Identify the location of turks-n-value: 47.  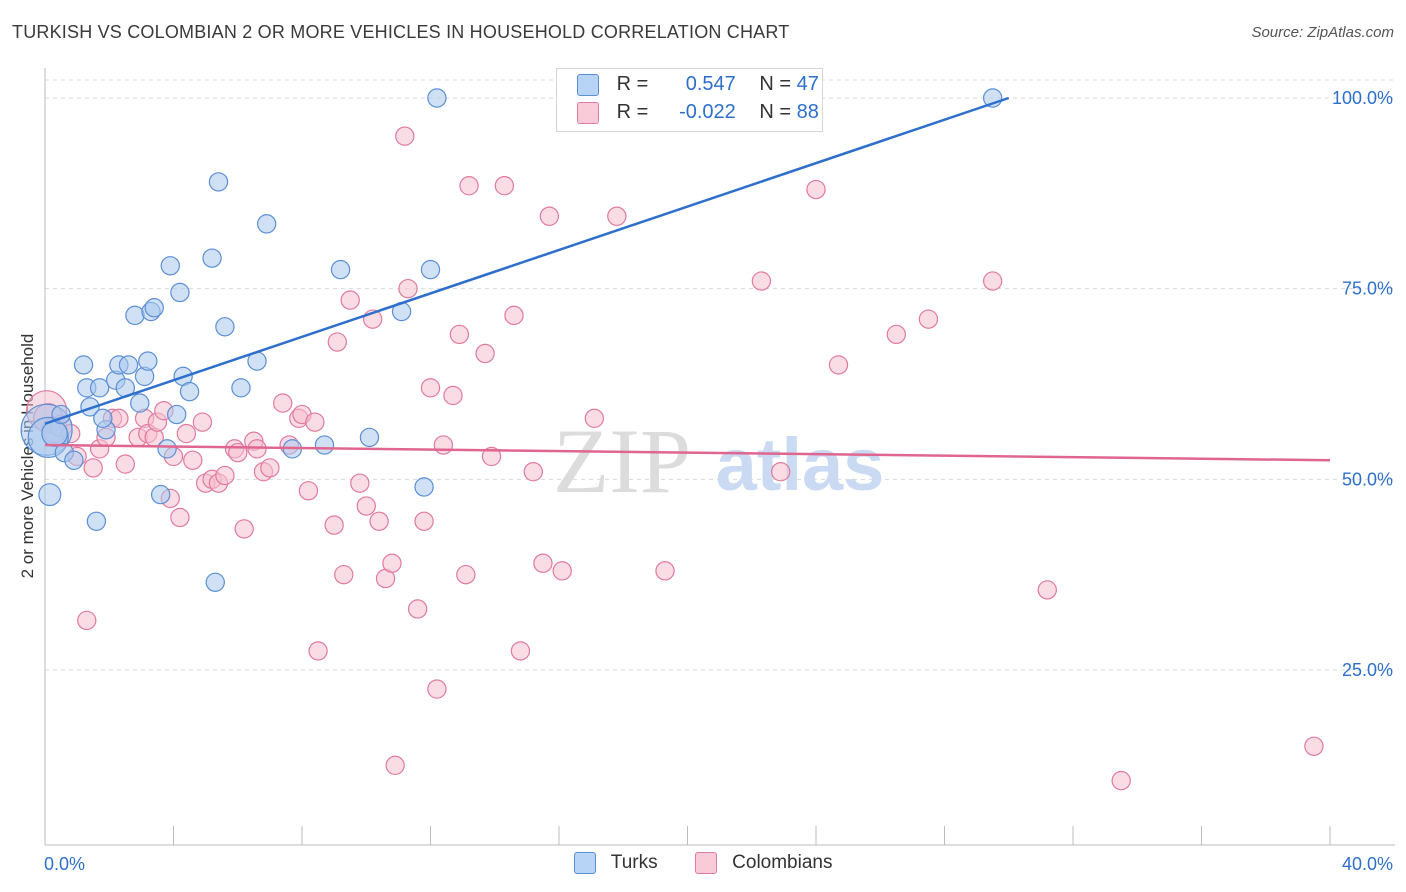
(807, 84).